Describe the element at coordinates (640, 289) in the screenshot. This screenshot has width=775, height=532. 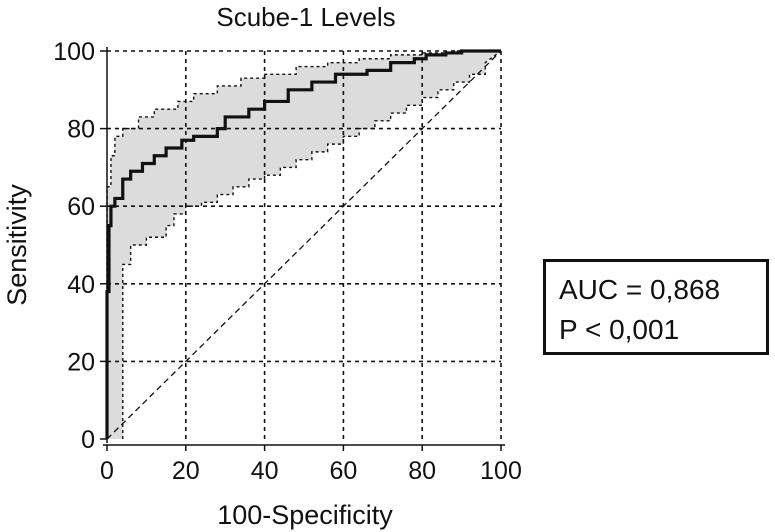
I see `auc-value-text: AUC = 0,868` at that location.